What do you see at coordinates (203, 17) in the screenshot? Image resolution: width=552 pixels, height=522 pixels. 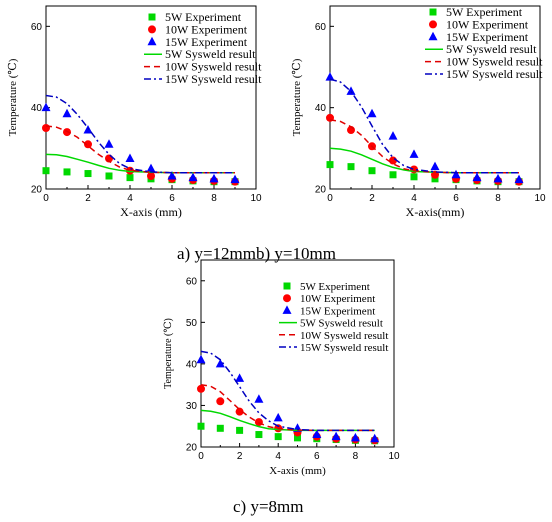 I see `legend-label: 5W Experiment` at bounding box center [203, 17].